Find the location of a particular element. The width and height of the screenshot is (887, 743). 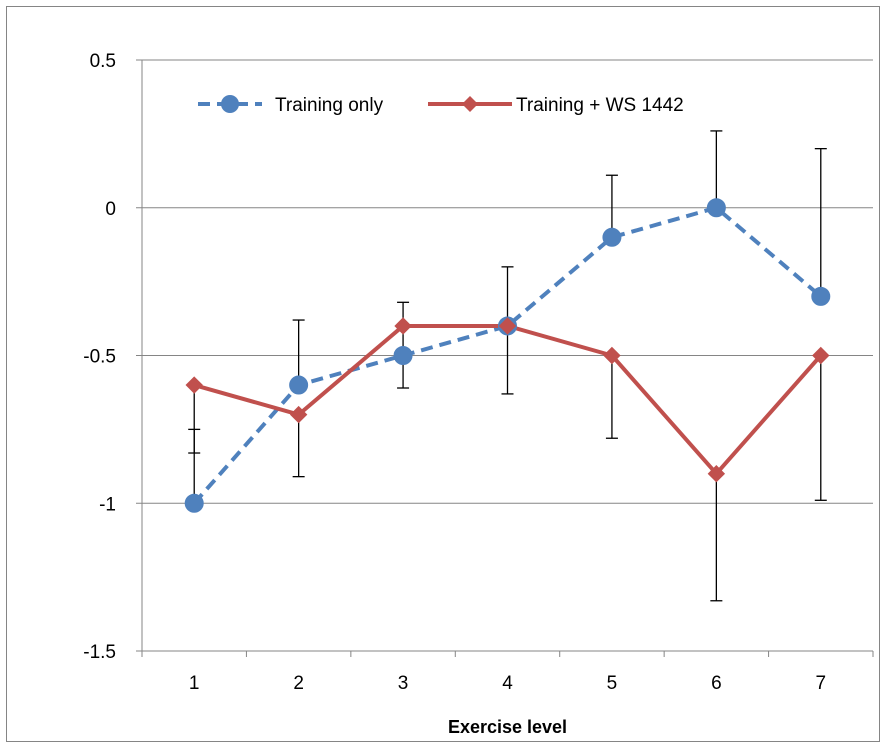

x-tick-label-2: 3 is located at coordinates (403, 683).